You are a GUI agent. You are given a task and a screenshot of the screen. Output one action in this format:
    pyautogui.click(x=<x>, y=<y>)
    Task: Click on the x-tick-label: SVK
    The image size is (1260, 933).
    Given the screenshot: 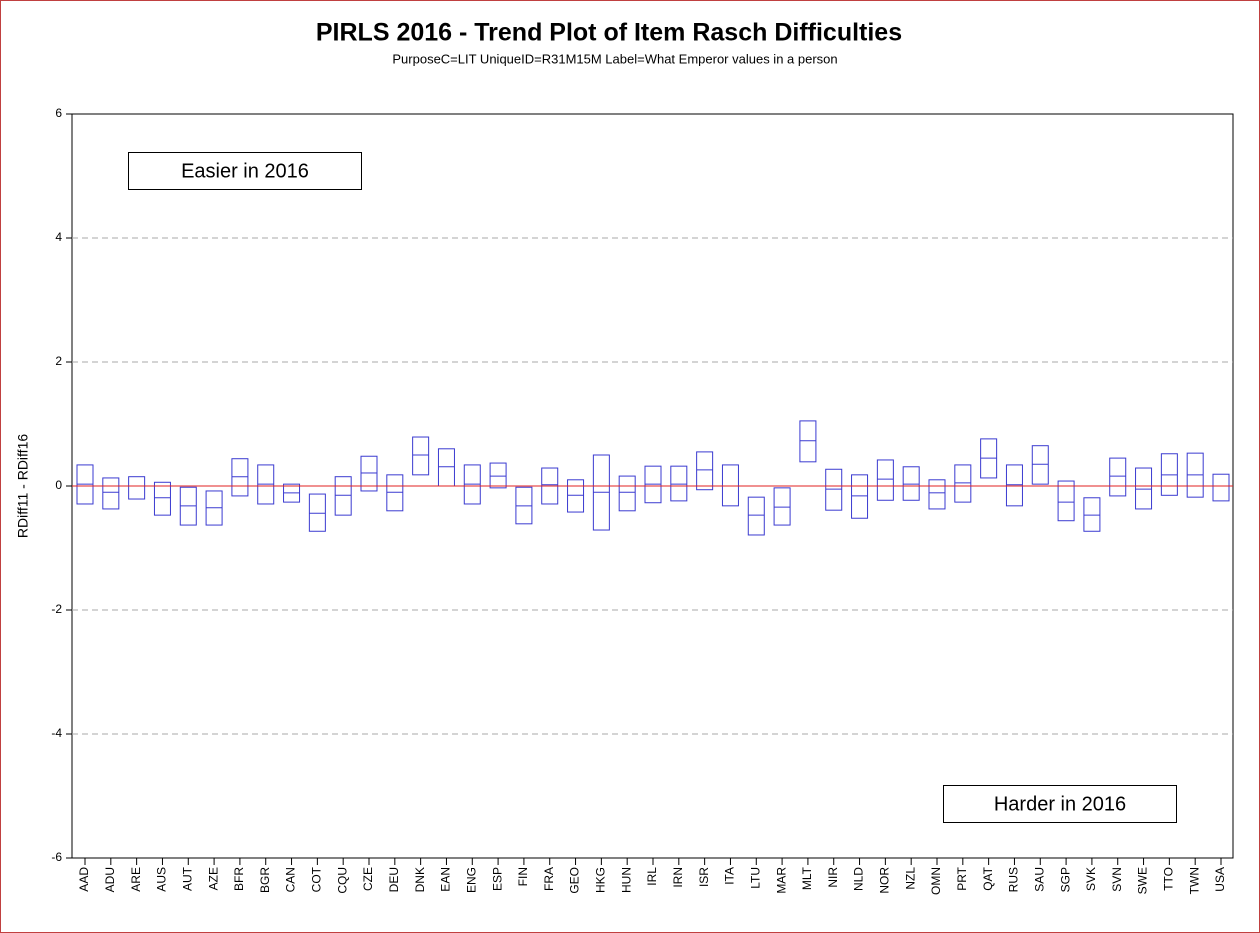 What is the action you would take?
    pyautogui.click(x=1091, y=879)
    